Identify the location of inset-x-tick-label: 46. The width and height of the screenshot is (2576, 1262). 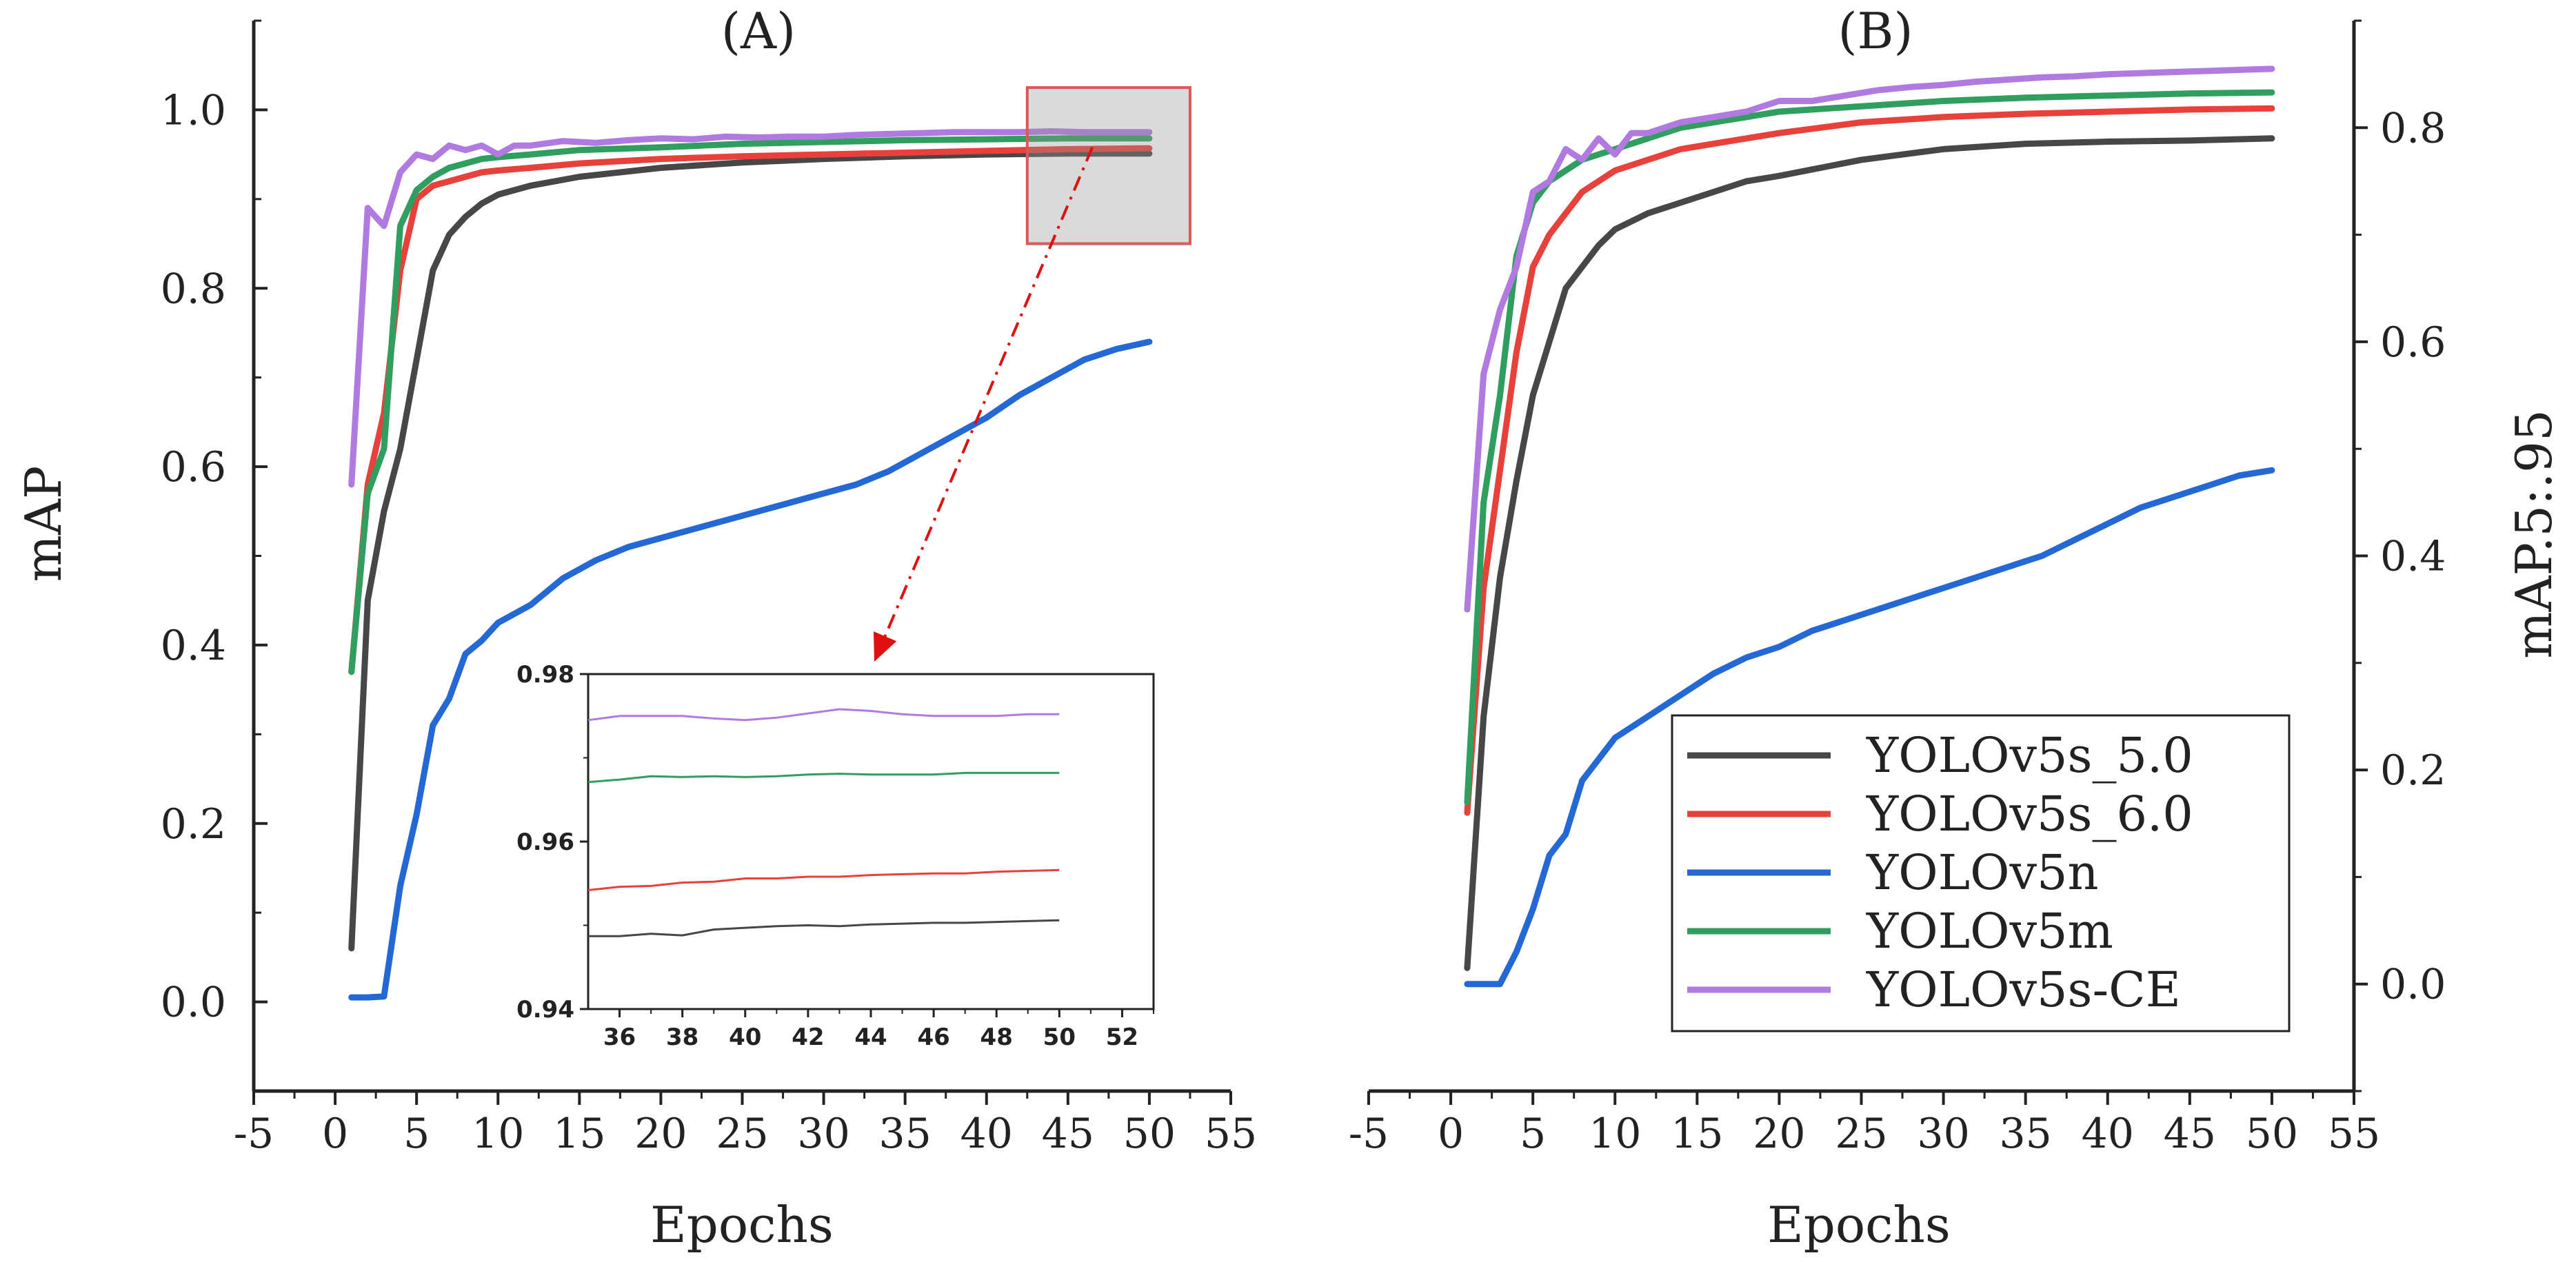
(933, 1037).